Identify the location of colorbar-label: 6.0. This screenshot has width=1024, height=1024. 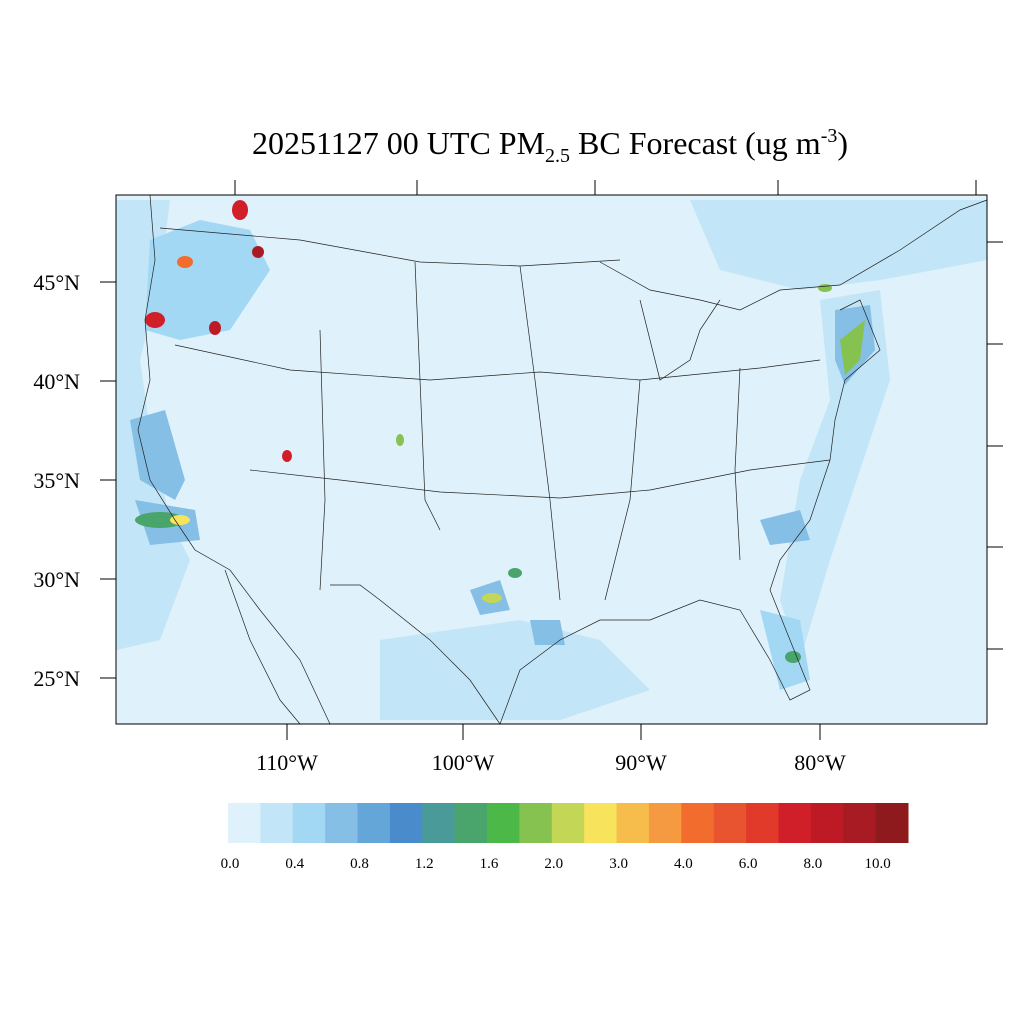
(748, 864).